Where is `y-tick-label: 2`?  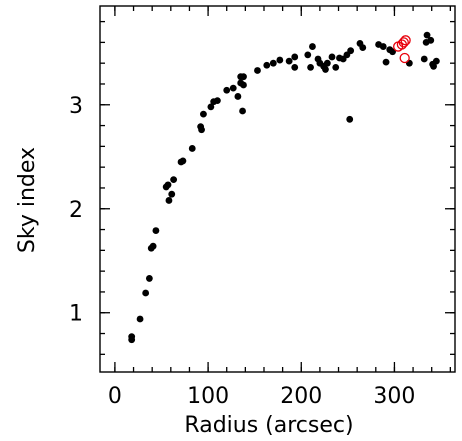 y-tick-label: 2 is located at coordinates (76, 210).